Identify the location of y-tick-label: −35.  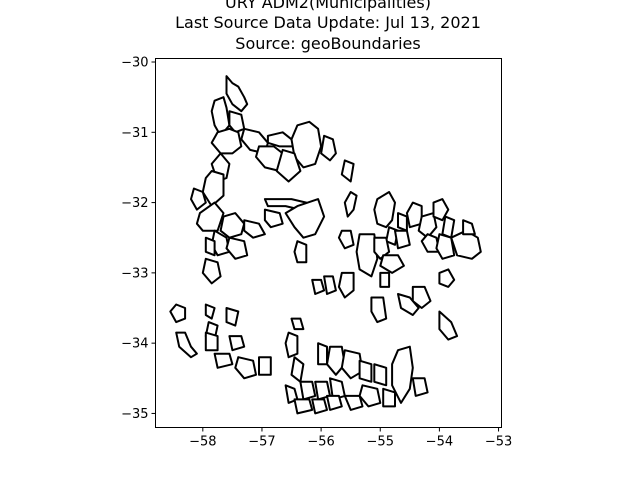
(134, 414).